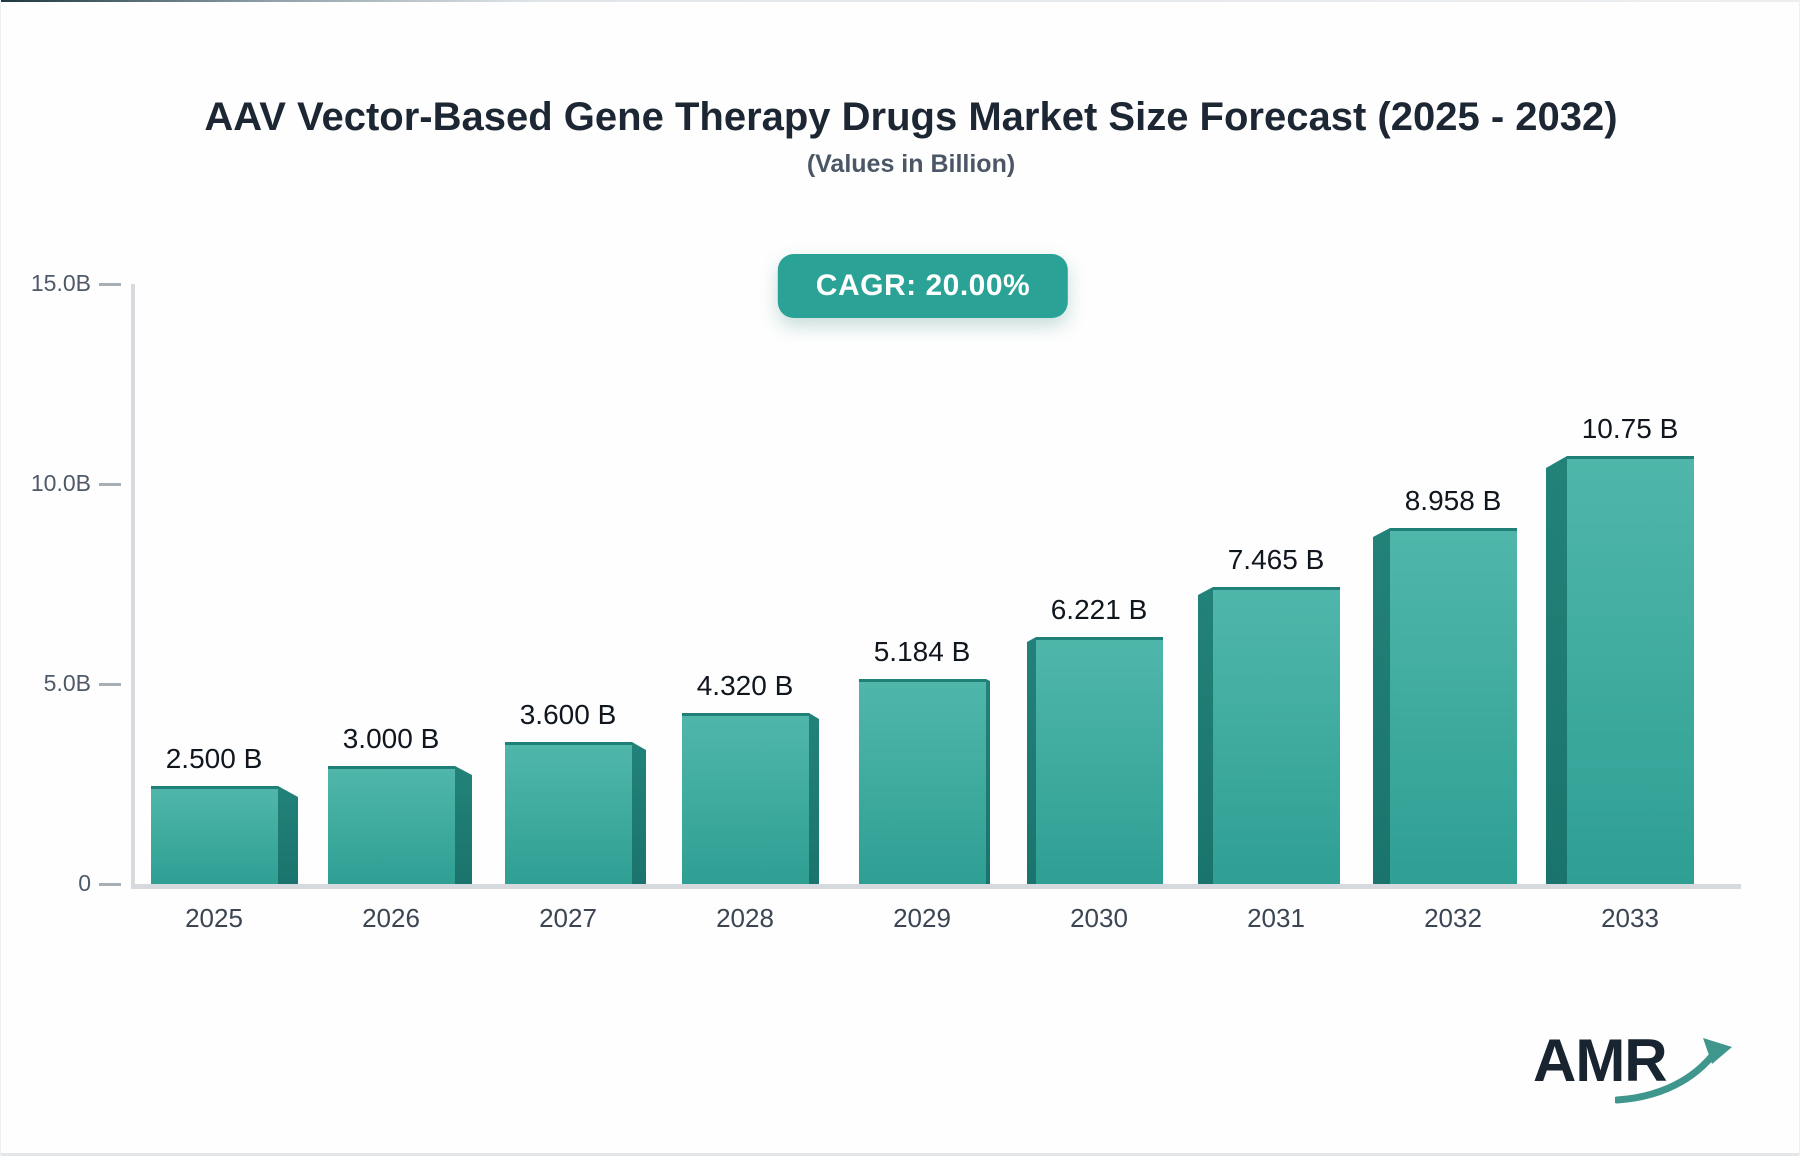 This screenshot has height=1156, width=1800. I want to click on y-tick-label: 0, so click(84, 883).